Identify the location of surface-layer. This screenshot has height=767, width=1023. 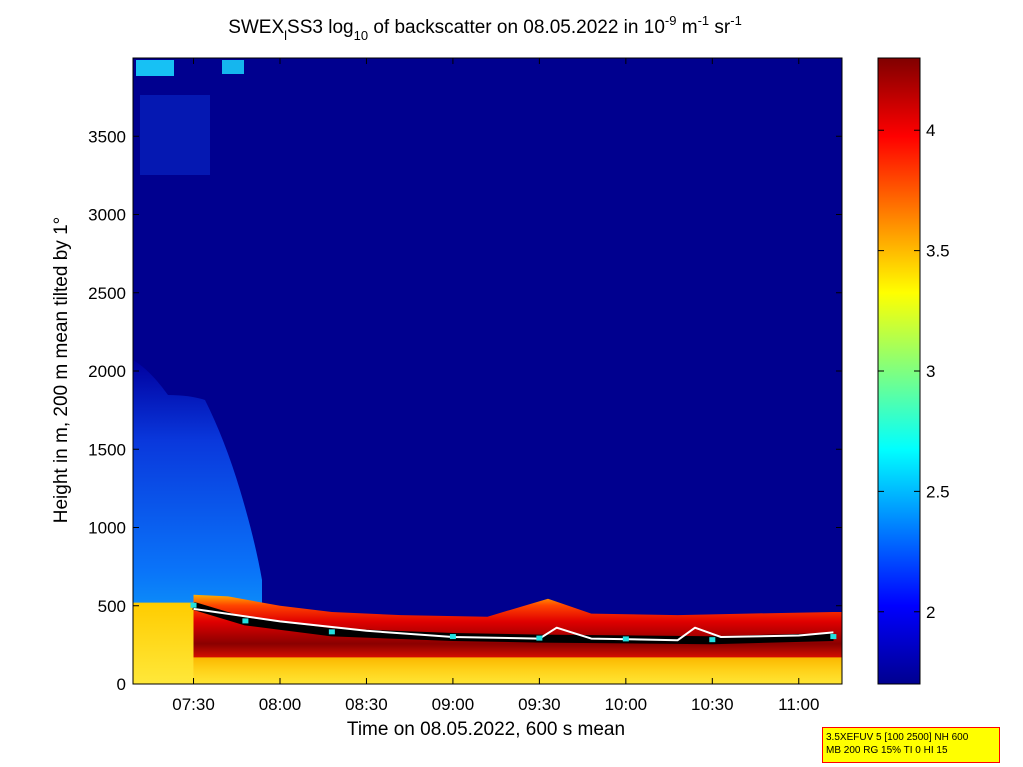
(517, 670).